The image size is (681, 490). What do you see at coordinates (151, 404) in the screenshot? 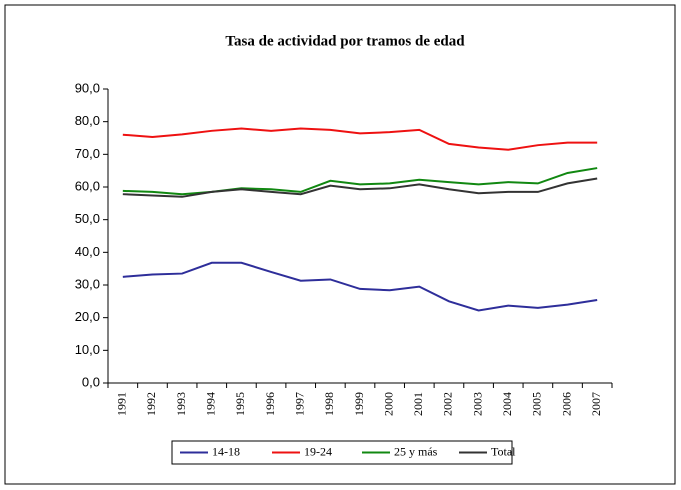
I see `x-tick-label: 1992` at bounding box center [151, 404].